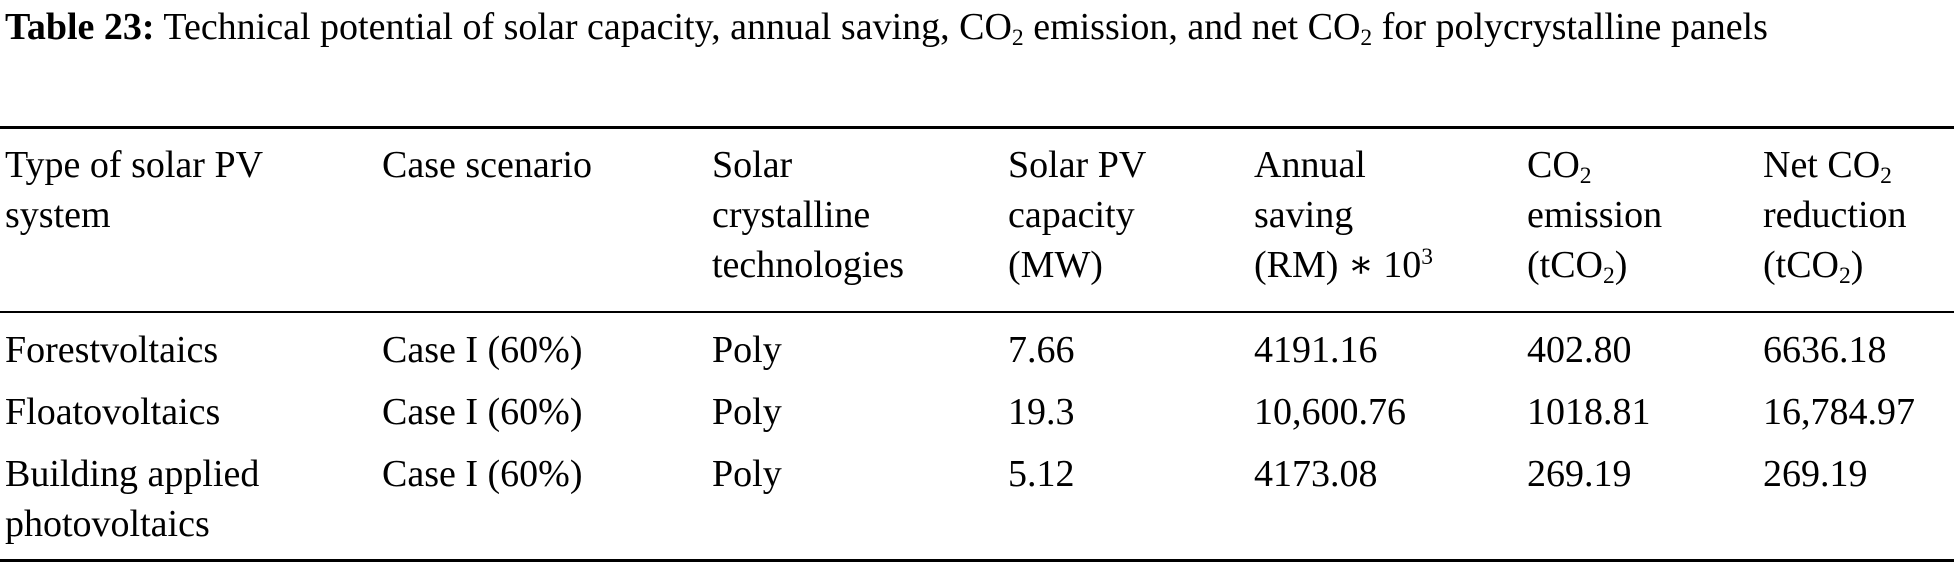  I want to click on row-3-system-type: Building applied photovoltaics, so click(132, 499).